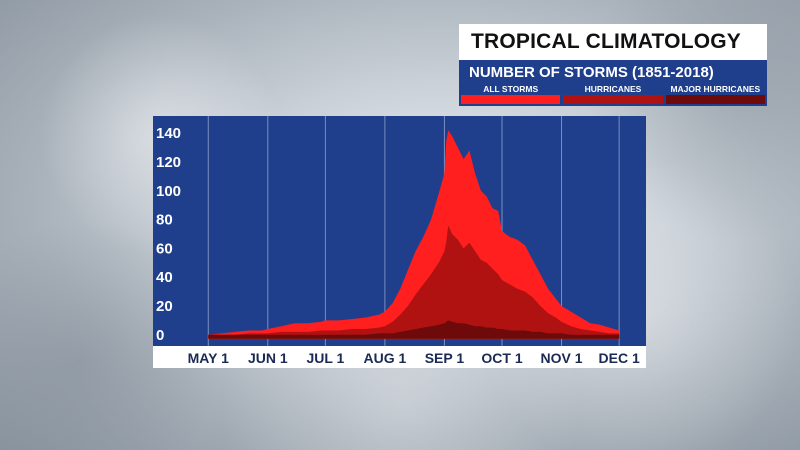  I want to click on x-tick-jun-1: JUN 1, so click(268, 358).